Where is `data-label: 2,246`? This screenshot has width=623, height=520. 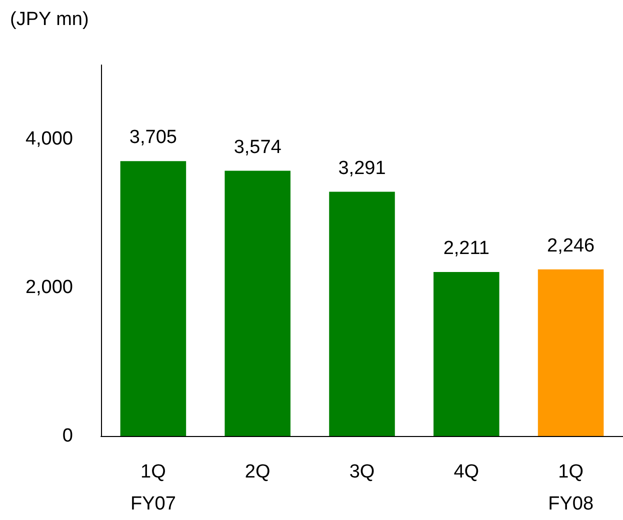
data-label: 2,246 is located at coordinates (571, 245).